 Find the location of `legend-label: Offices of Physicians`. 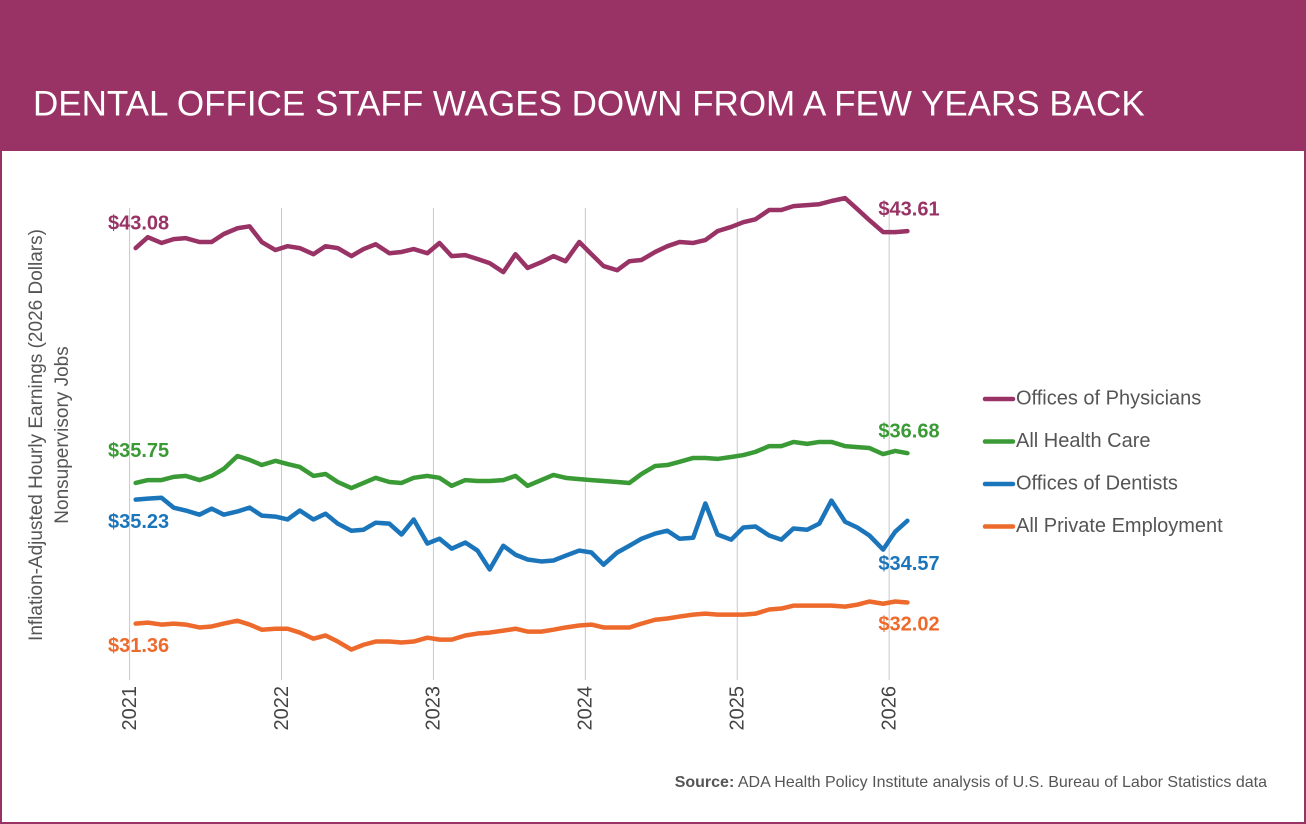

legend-label: Offices of Physicians is located at coordinates (1108, 398).